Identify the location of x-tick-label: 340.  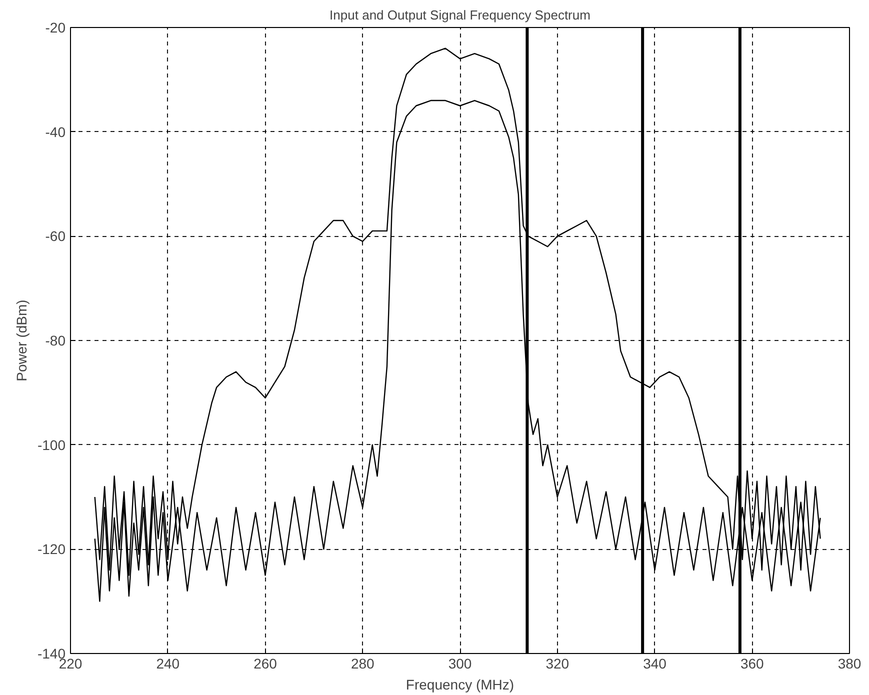
(655, 664).